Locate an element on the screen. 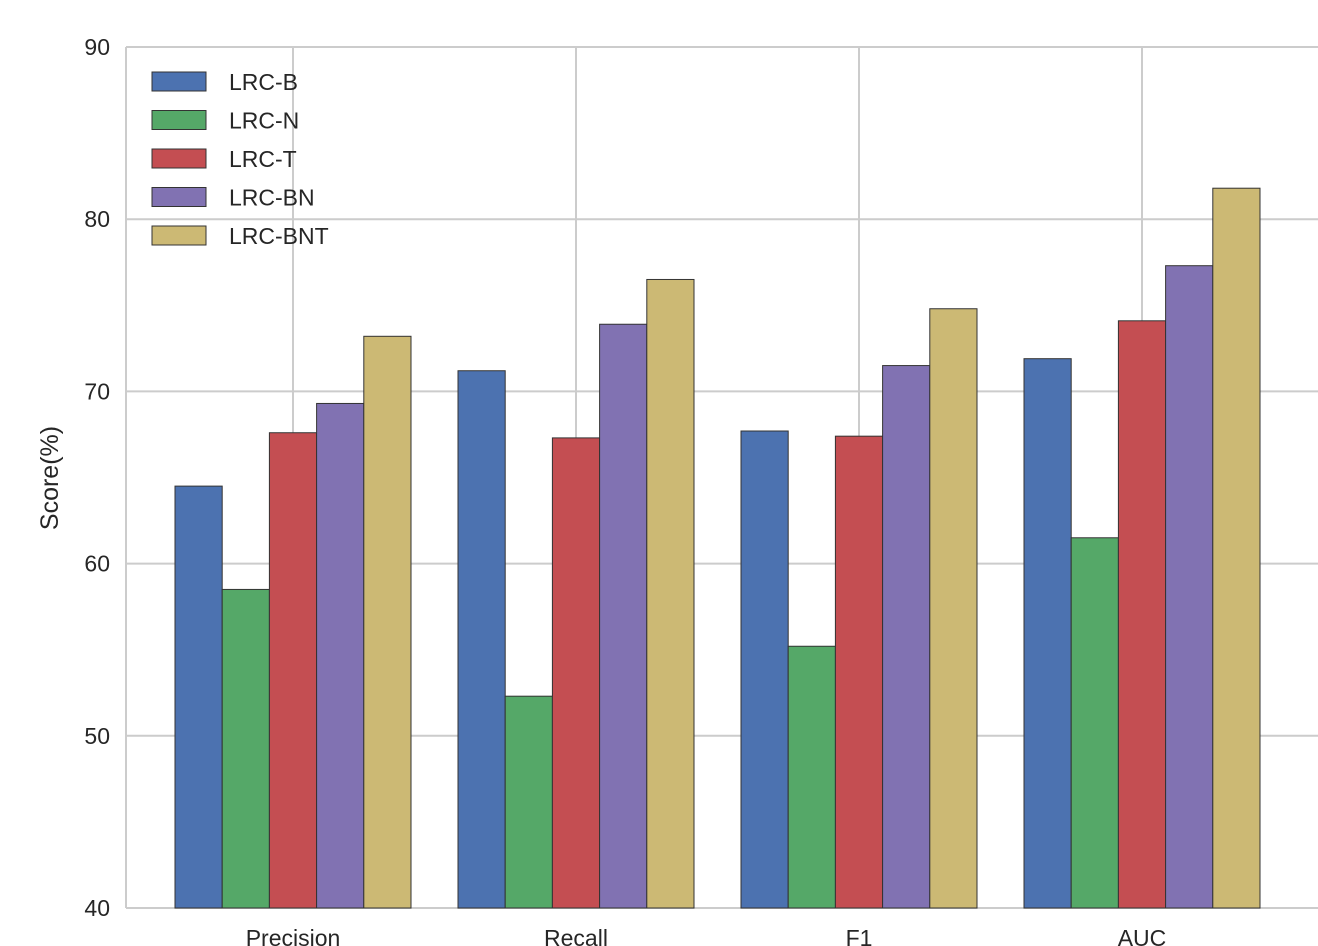 This screenshot has width=1318, height=946. legend-swatch-lrc-n is located at coordinates (179, 120).